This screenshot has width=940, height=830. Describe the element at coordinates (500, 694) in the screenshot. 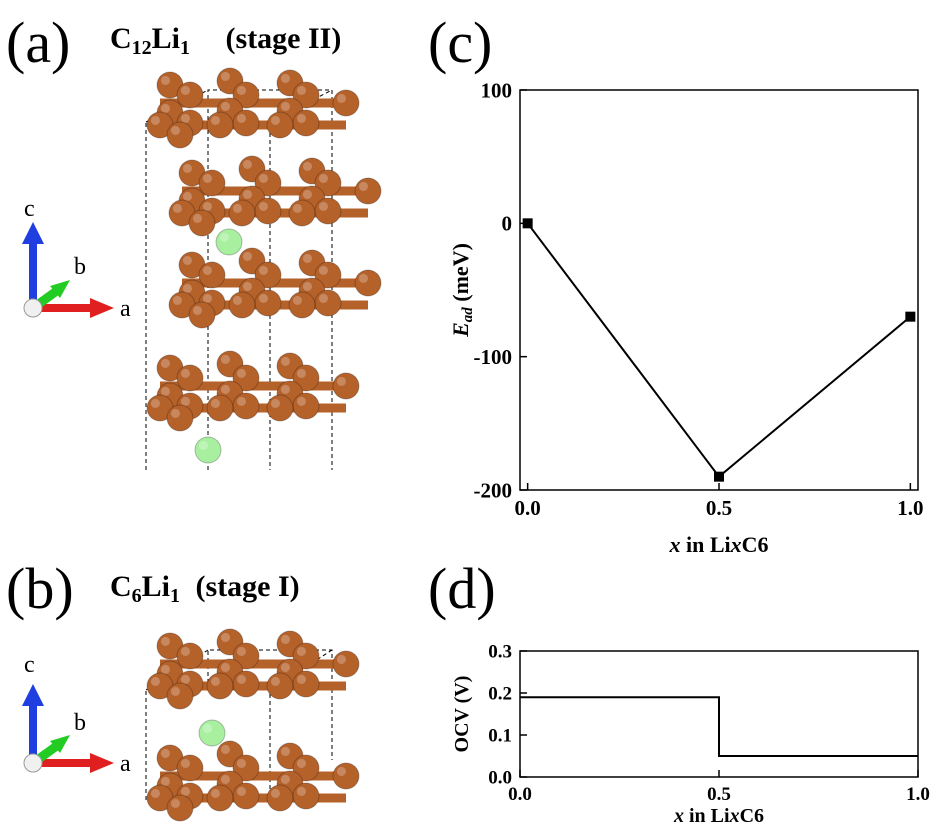

I see `y-tick-label: 0.2` at that location.